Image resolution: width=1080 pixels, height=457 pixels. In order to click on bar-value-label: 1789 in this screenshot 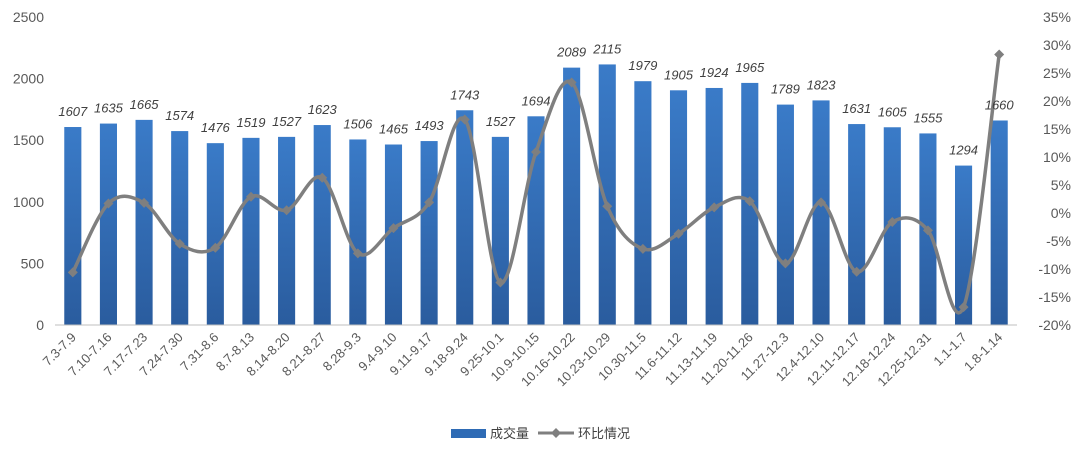, I will do `click(785, 89)`.